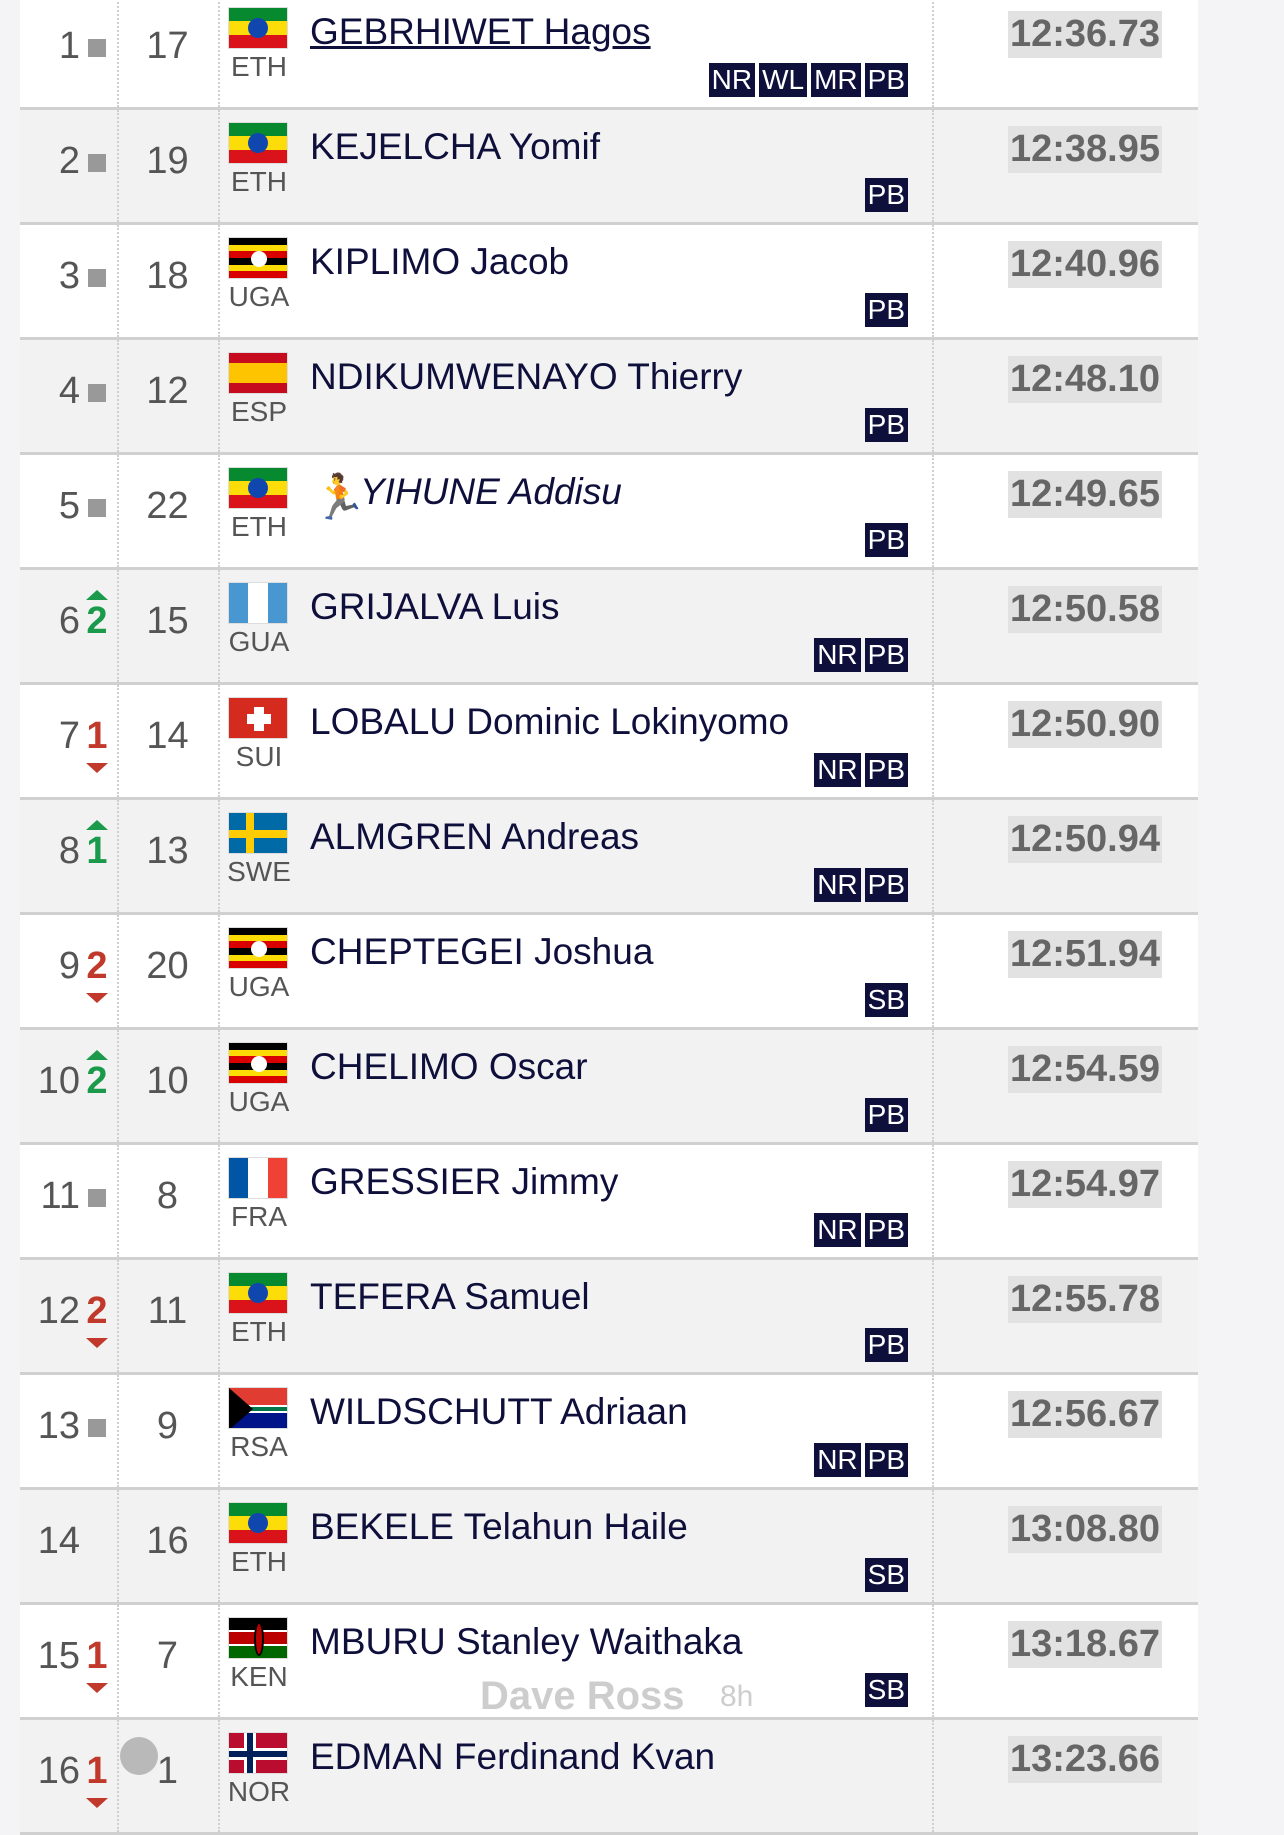  What do you see at coordinates (259, 1676) in the screenshot?
I see `country-code: KEN` at bounding box center [259, 1676].